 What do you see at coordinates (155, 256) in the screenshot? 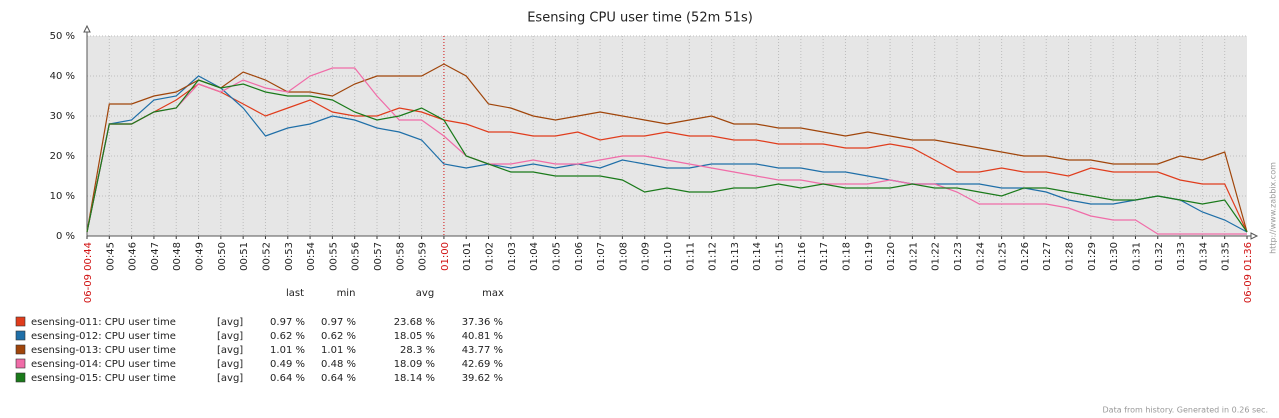
I see `x-tick-label: 00:47` at bounding box center [155, 256].